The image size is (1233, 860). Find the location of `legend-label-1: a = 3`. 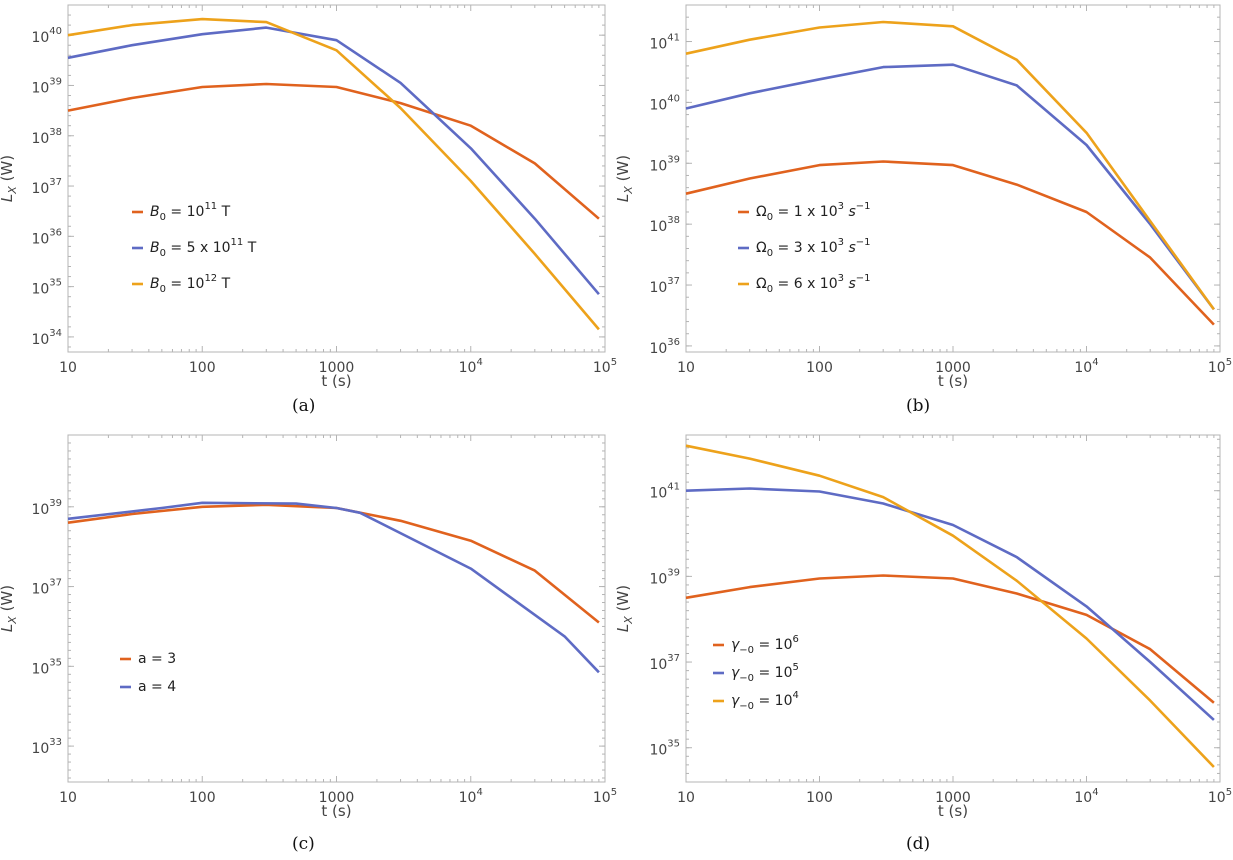

legend-label-1: a = 3 is located at coordinates (157, 659).